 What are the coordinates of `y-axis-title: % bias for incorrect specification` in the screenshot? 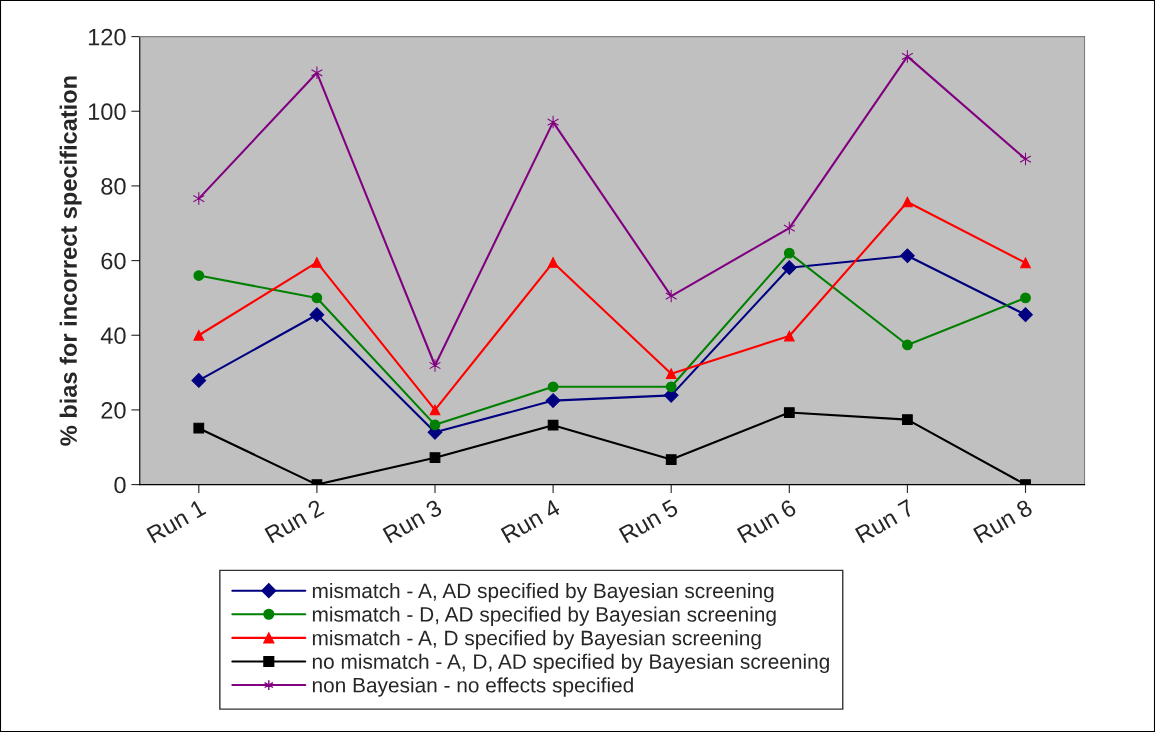 It's located at (70, 261).